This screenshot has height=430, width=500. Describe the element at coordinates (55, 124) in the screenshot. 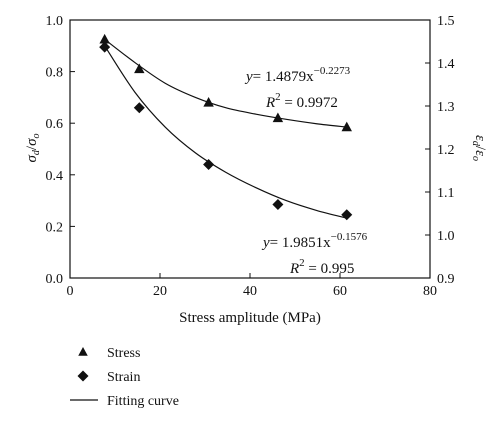

I see `y-left-tick-label: 0.6` at that location.